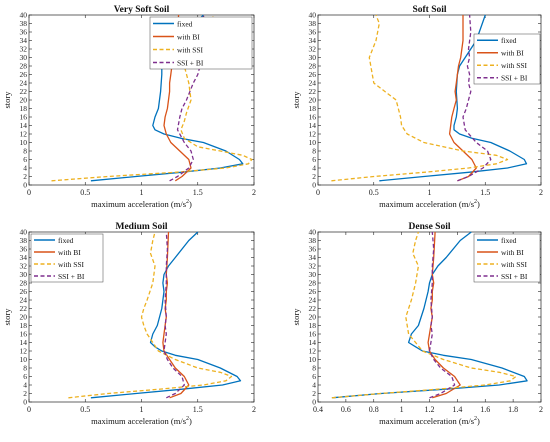 The height and width of the screenshot is (442, 550). I want to click on y-tick-label: 26, so click(24, 291).